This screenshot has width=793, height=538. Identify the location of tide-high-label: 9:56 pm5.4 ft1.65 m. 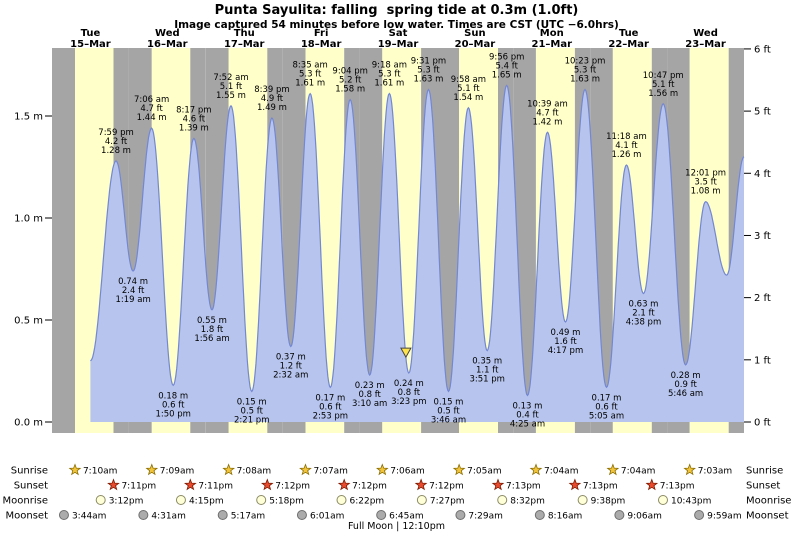
(506, 66).